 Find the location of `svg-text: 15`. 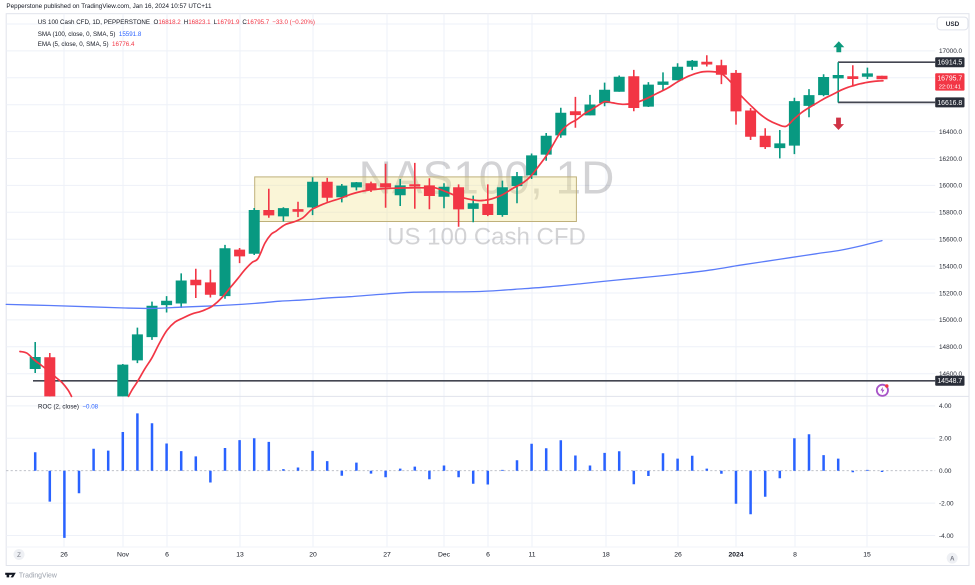

svg-text: 15 is located at coordinates (867, 555).